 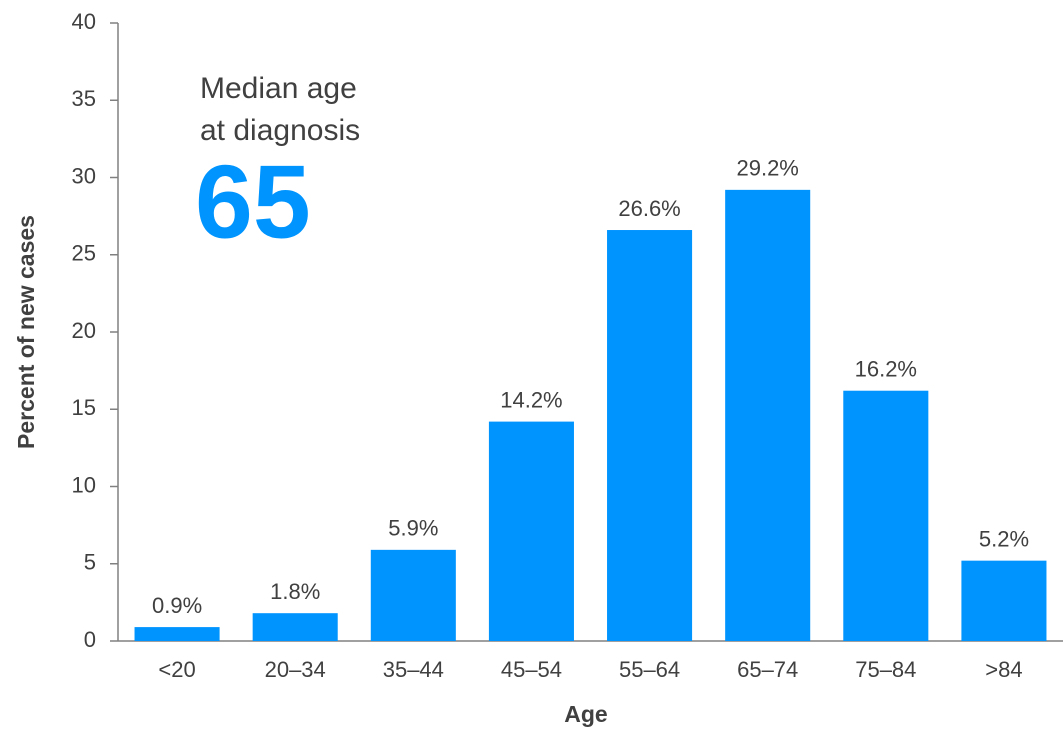 What do you see at coordinates (1004, 538) in the screenshot?
I see `data-label: 5.2%` at bounding box center [1004, 538].